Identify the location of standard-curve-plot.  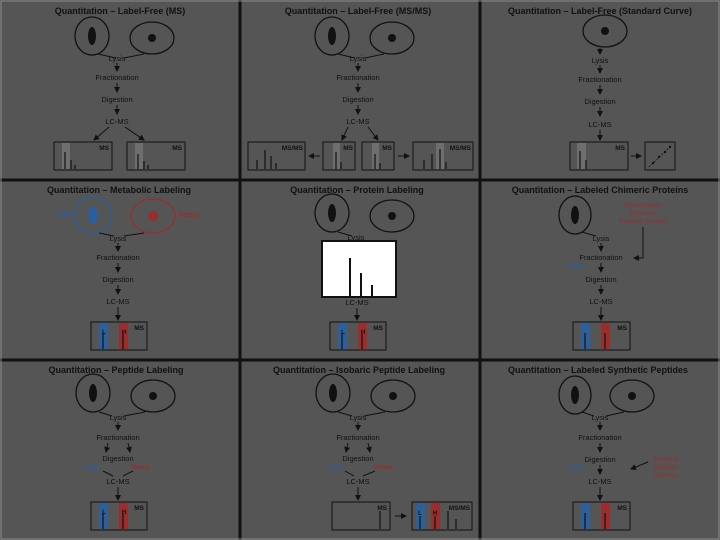
(660, 156).